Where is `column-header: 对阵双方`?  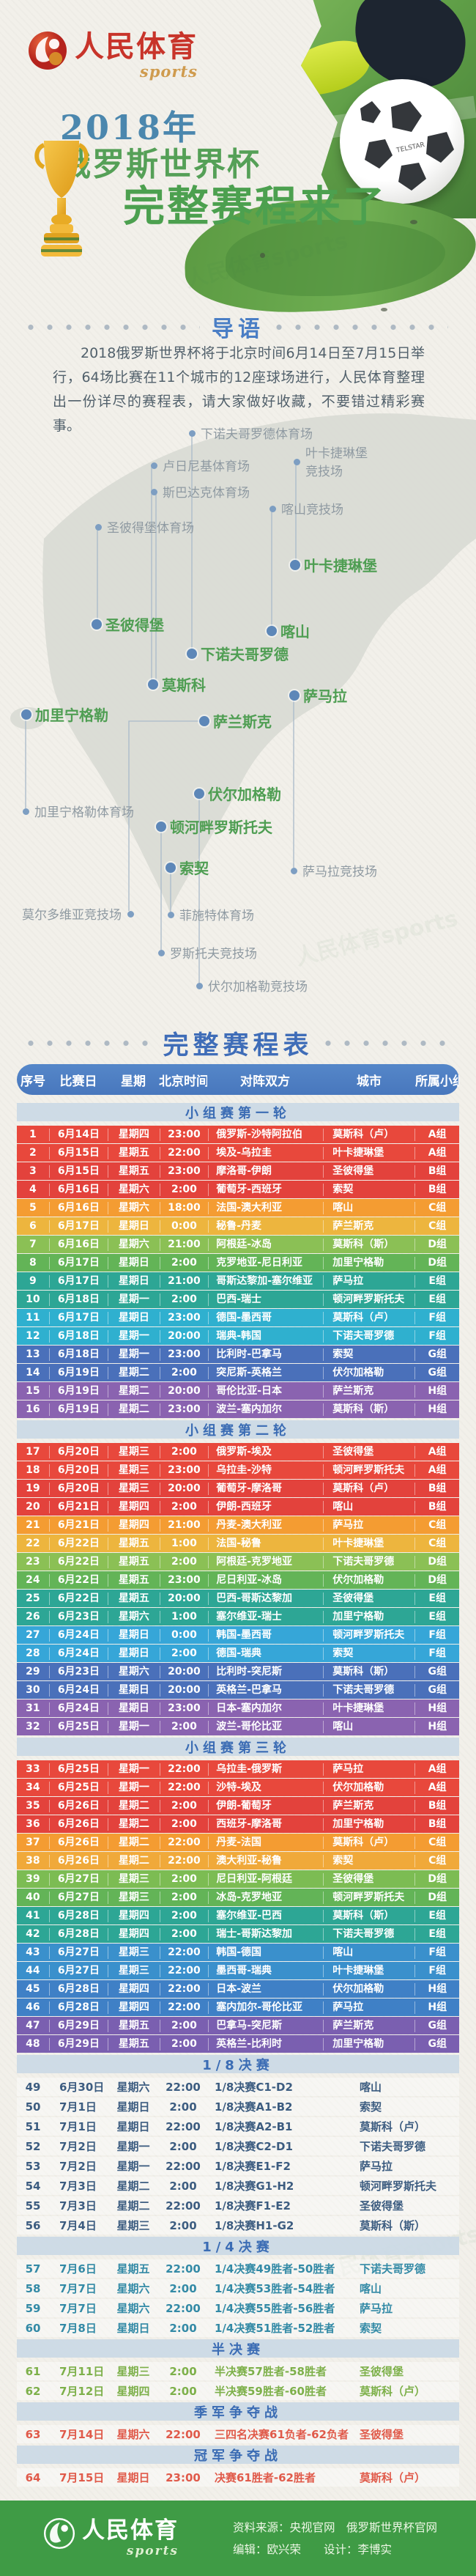
column-header: 对阵双方 is located at coordinates (265, 1081).